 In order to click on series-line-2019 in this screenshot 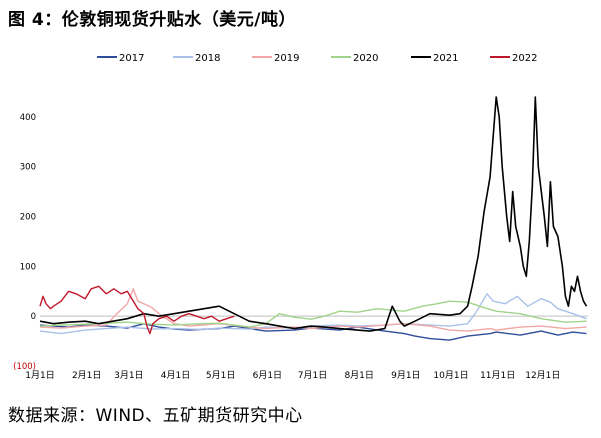, I will do `click(313, 310)`.